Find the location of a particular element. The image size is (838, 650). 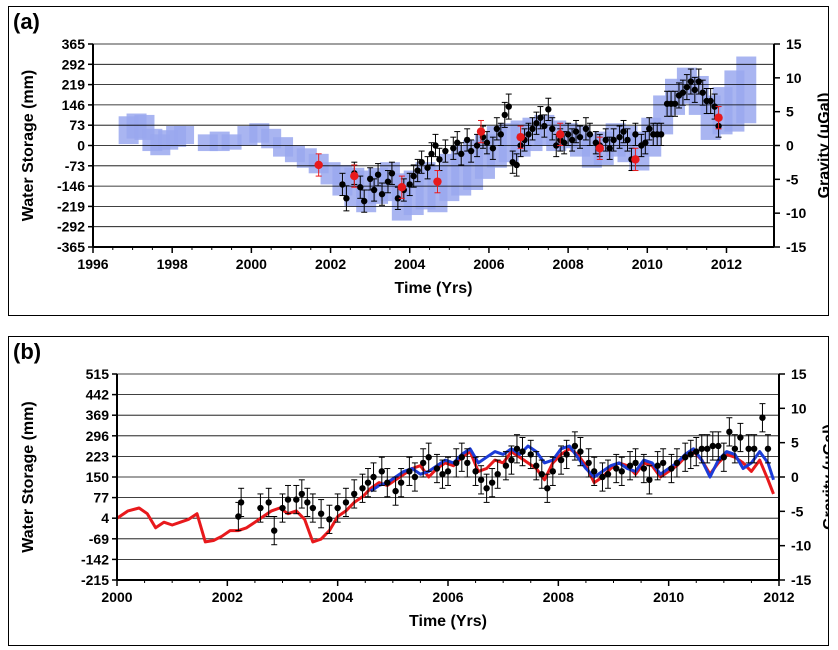

chart-a-y2-tick-label: -5 is located at coordinates (792, 179).